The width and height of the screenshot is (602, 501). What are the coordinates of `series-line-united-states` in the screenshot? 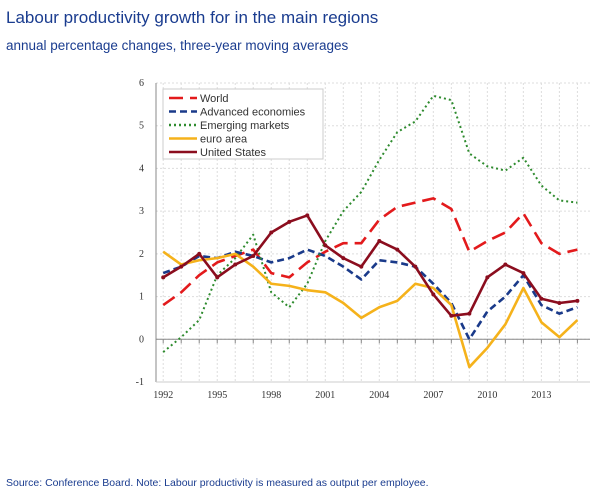 It's located at (370, 266).